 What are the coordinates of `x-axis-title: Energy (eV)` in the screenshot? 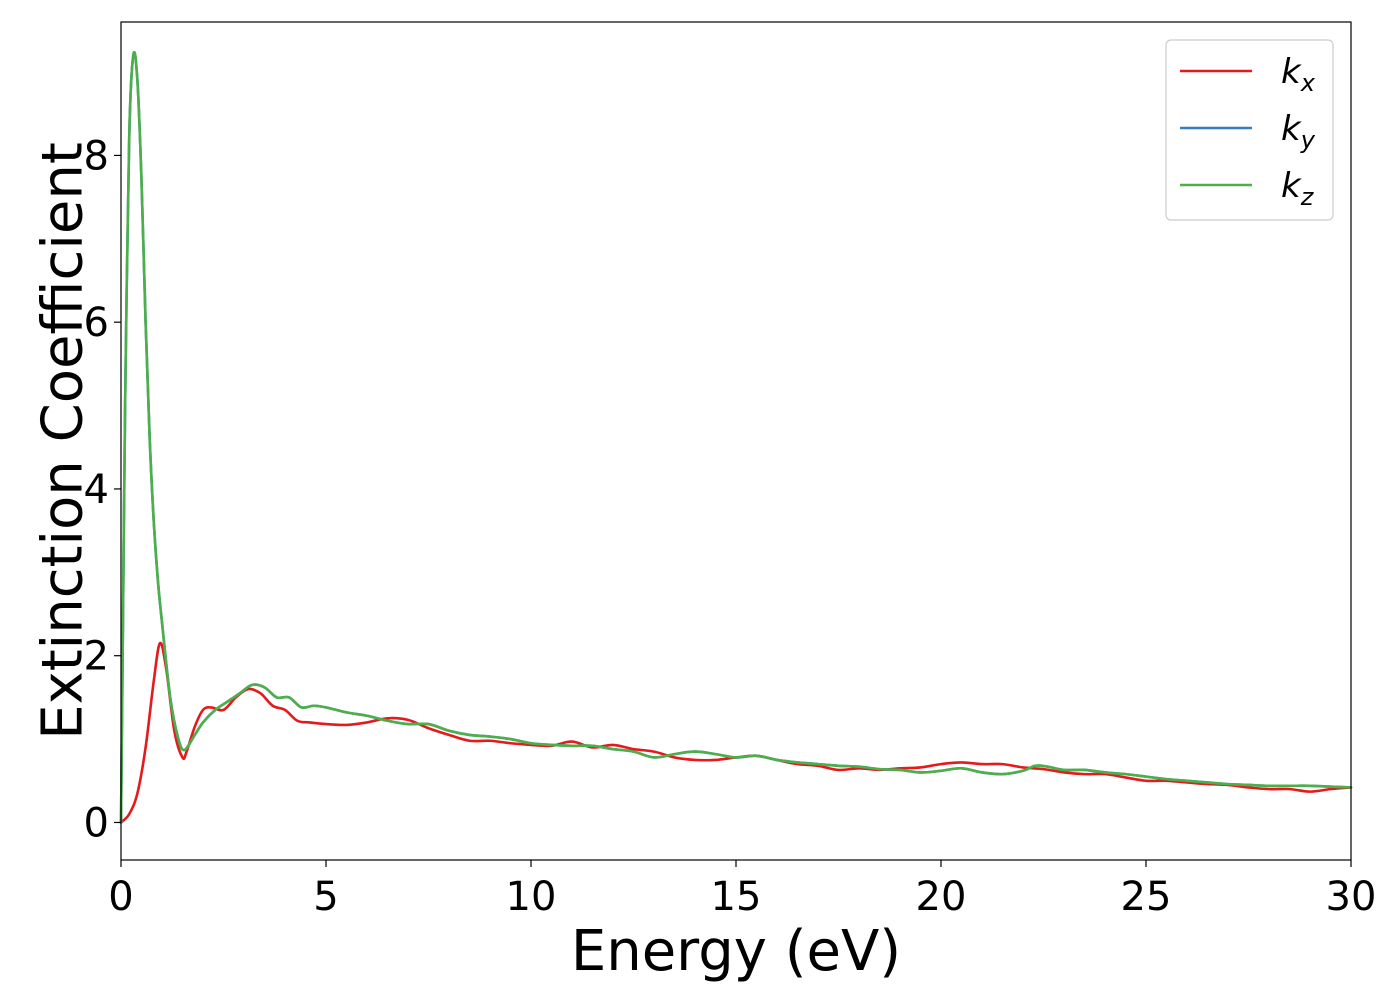 It's located at (736, 951).